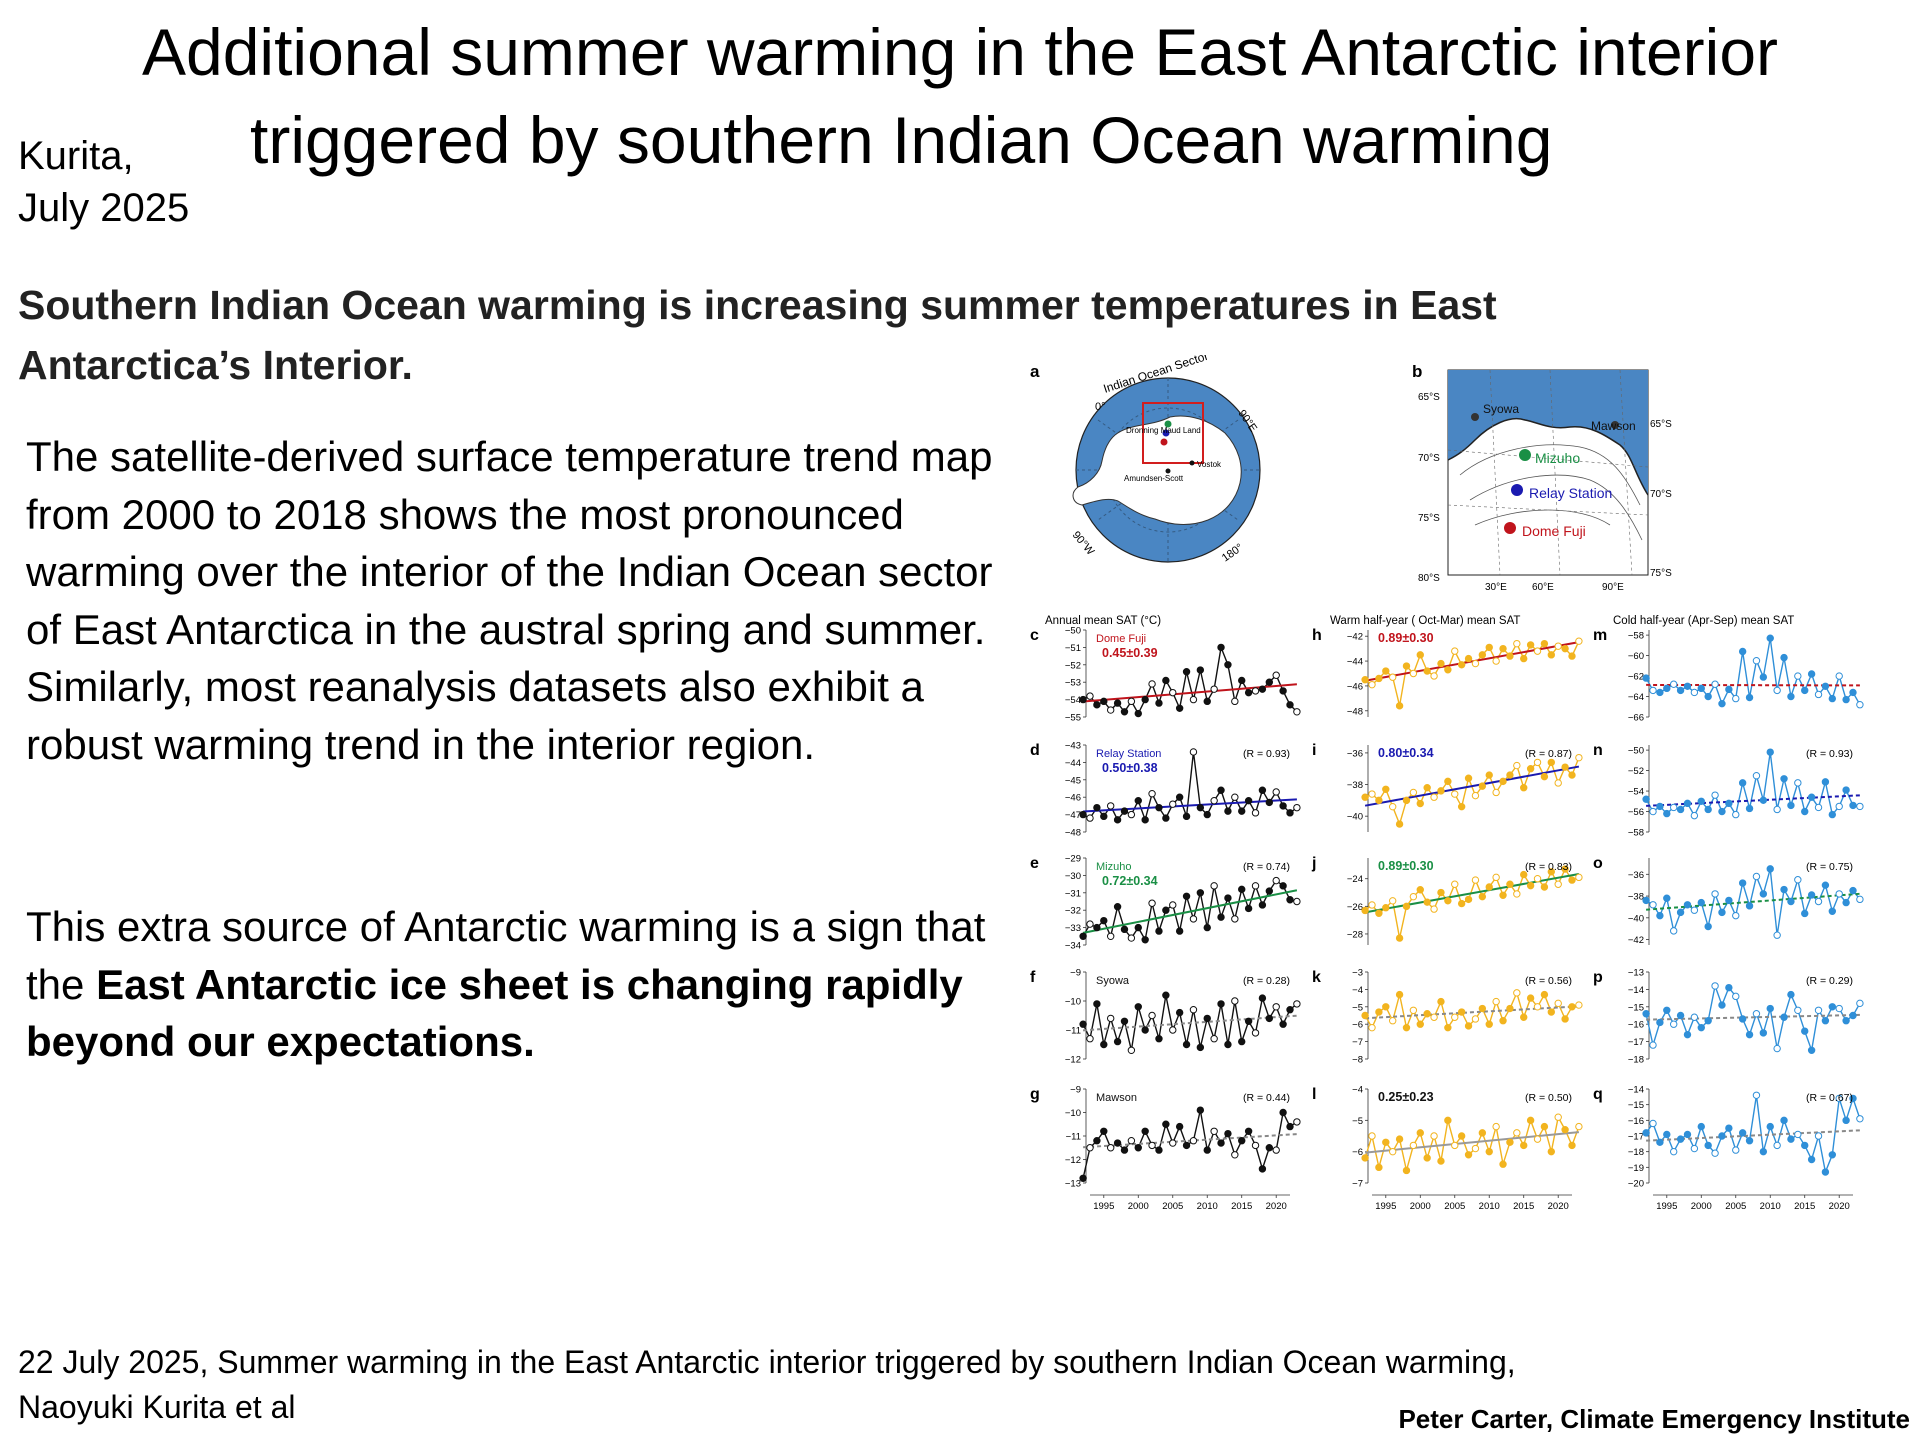 The width and height of the screenshot is (1920, 1440). What do you see at coordinates (1472, 792) in the screenshot?
I see `series-line` at bounding box center [1472, 792].